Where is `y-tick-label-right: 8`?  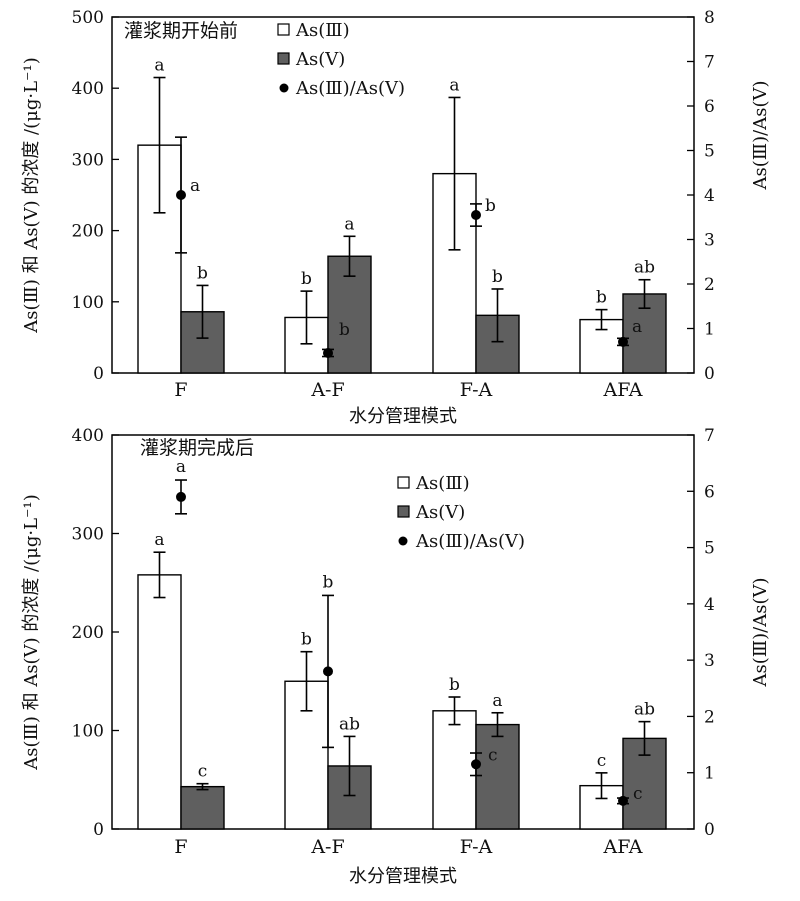 y-tick-label-right: 8 is located at coordinates (709, 18).